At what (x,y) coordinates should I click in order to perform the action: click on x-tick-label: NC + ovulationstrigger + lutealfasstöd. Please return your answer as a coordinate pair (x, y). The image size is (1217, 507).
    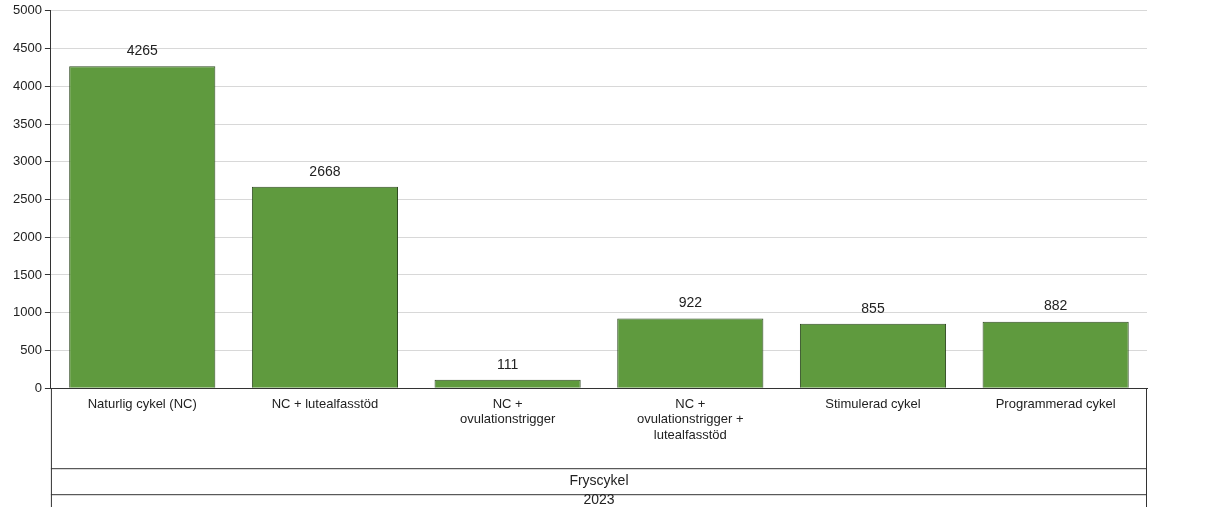
    Looking at the image, I should click on (690, 418).